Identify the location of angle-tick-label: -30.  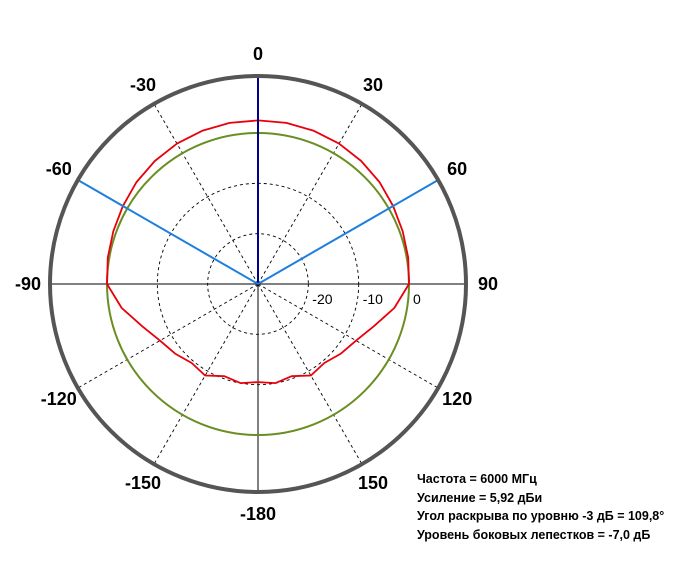
(143, 85).